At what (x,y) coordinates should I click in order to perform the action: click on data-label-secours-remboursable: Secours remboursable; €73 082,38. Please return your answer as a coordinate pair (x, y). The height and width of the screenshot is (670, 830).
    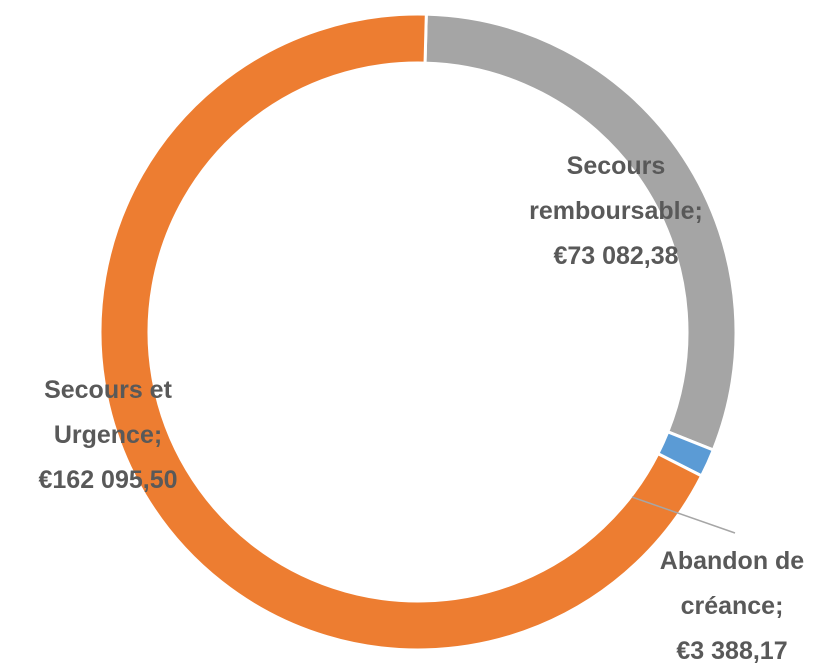
    Looking at the image, I should click on (616, 211).